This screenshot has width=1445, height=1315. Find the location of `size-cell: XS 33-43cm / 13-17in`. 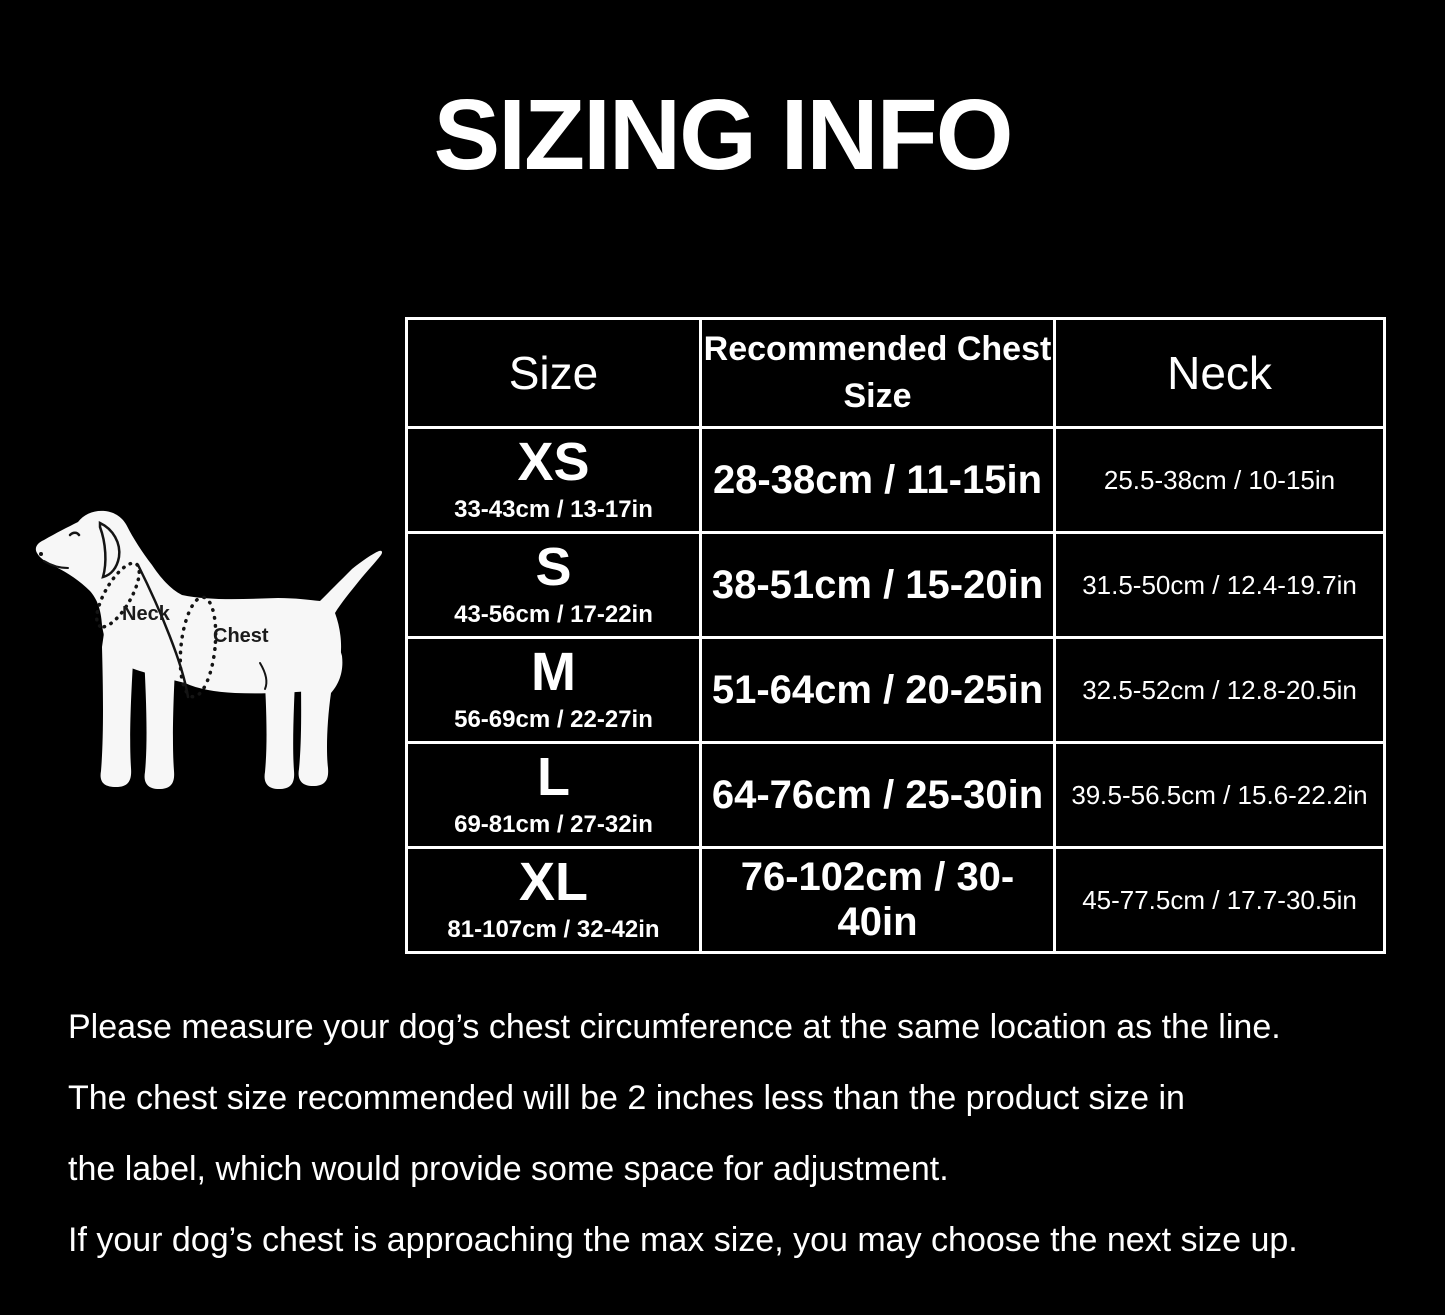

size-cell: XS 33-43cm / 13-17in is located at coordinates (553, 480).